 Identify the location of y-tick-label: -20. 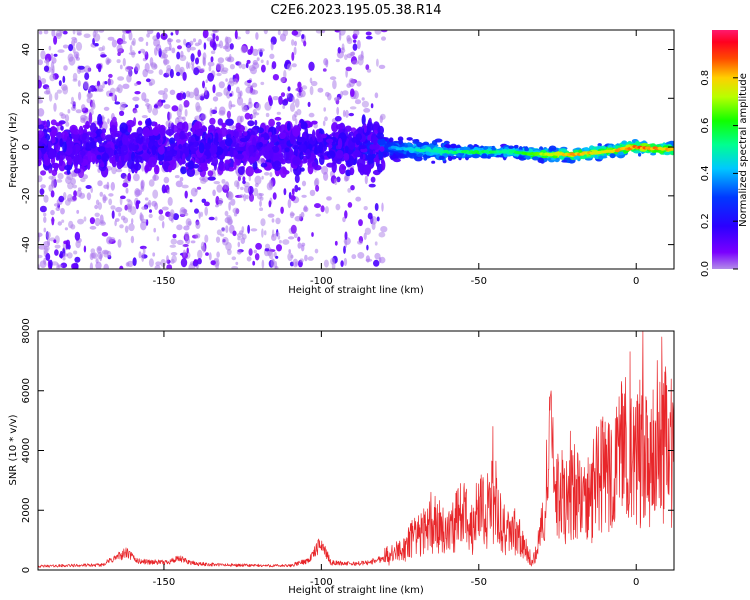
(26, 196).